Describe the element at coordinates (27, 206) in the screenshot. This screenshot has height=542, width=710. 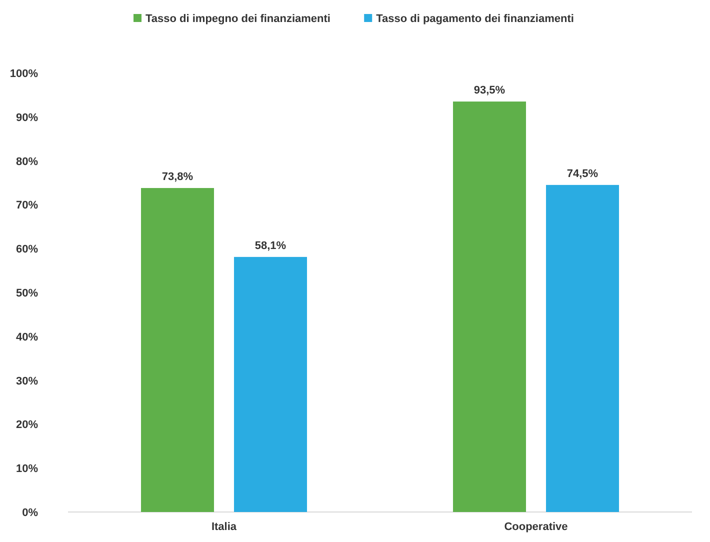
I see `y-tick-label: 70%` at that location.